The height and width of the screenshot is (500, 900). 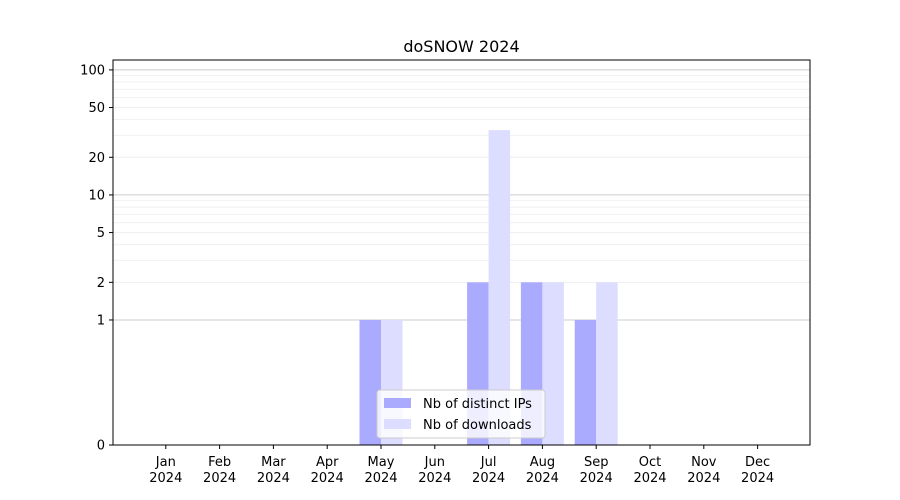 What do you see at coordinates (704, 462) in the screenshot?
I see `x-tick-label-month: Nov` at bounding box center [704, 462].